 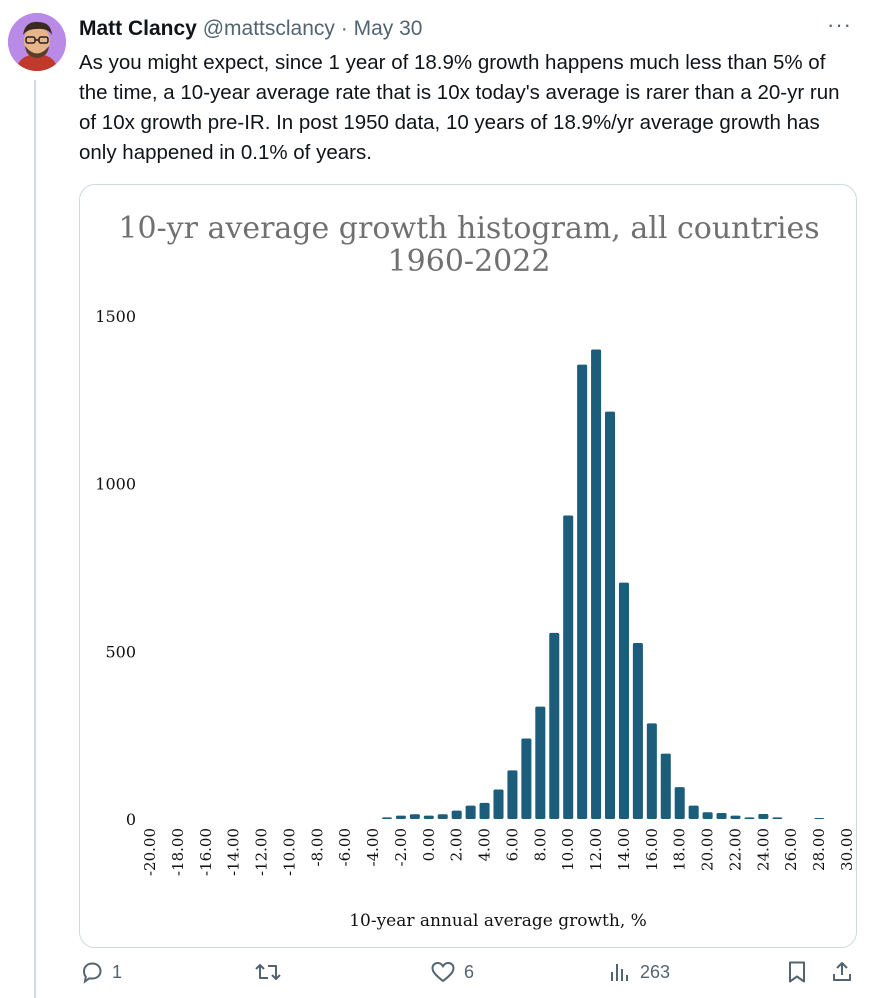 What do you see at coordinates (469, 261) in the screenshot?
I see `chart-title-line2: 1960-2022` at bounding box center [469, 261].